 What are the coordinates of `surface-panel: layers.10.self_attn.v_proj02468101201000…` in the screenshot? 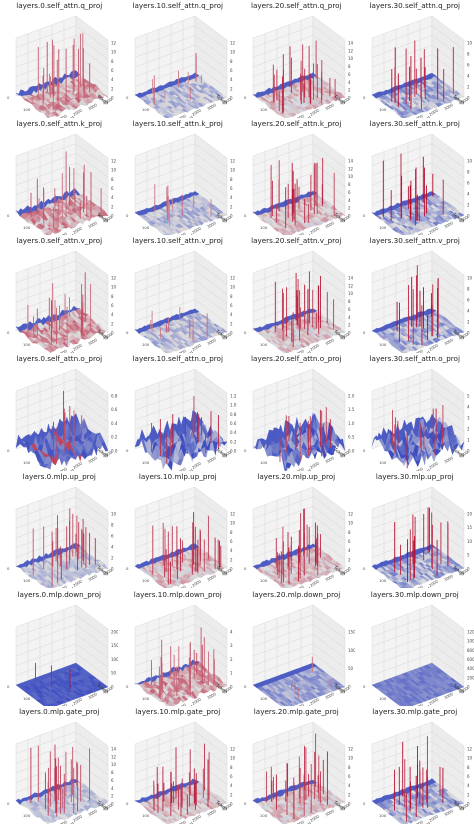 It's located at (178, 294).